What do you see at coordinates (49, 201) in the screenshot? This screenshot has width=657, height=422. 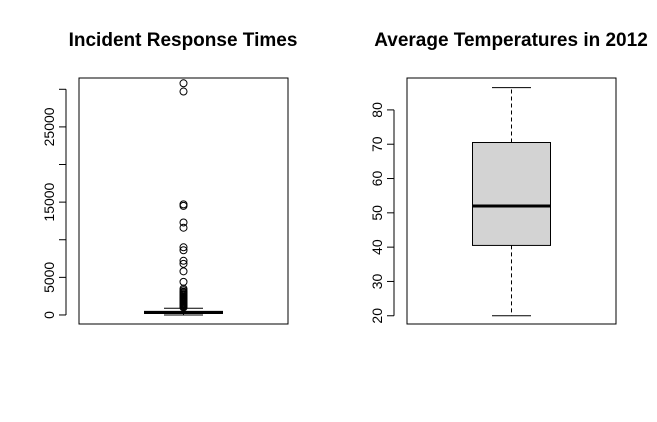 I see `y-tick-label: 15000` at bounding box center [49, 201].